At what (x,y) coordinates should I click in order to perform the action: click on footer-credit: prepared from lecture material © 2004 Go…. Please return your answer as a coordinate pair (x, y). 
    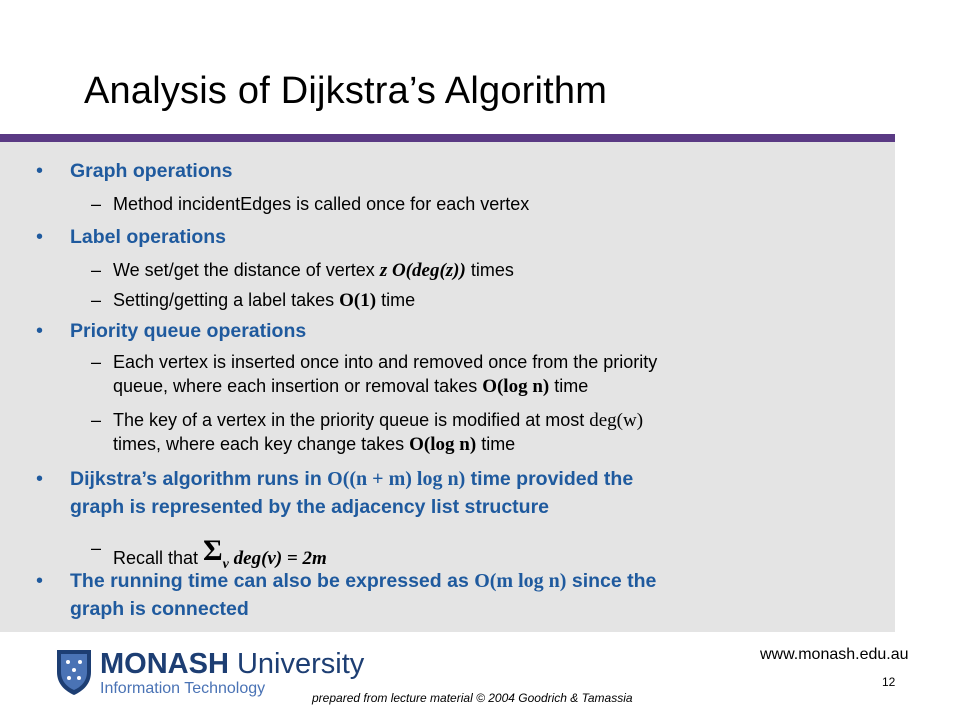
    Looking at the image, I should click on (472, 698).